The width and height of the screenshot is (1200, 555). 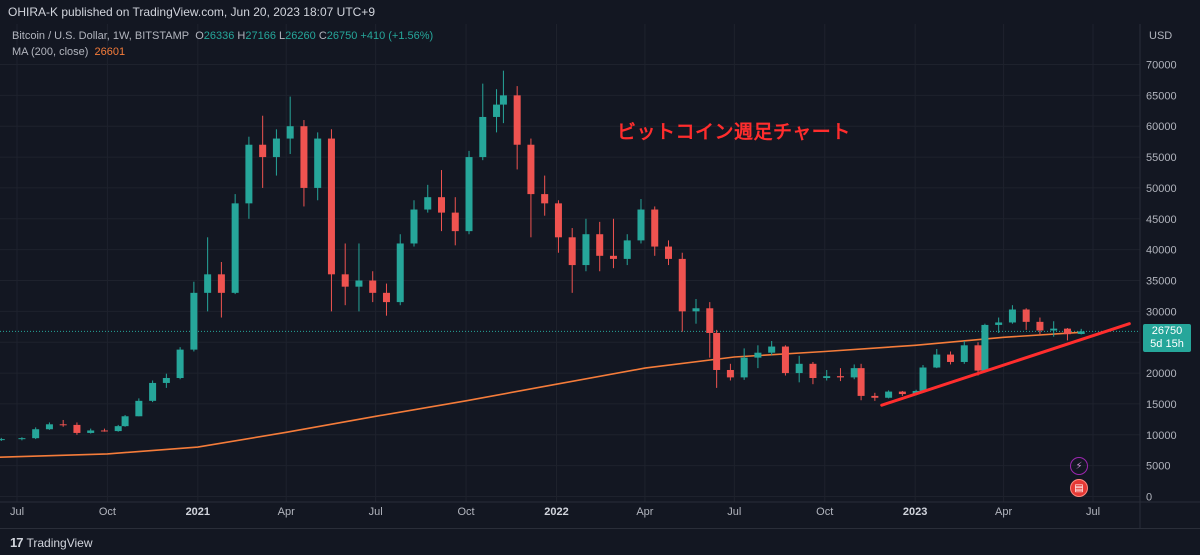 What do you see at coordinates (1079, 488) in the screenshot?
I see `us-flag-icon: ▤` at bounding box center [1079, 488].